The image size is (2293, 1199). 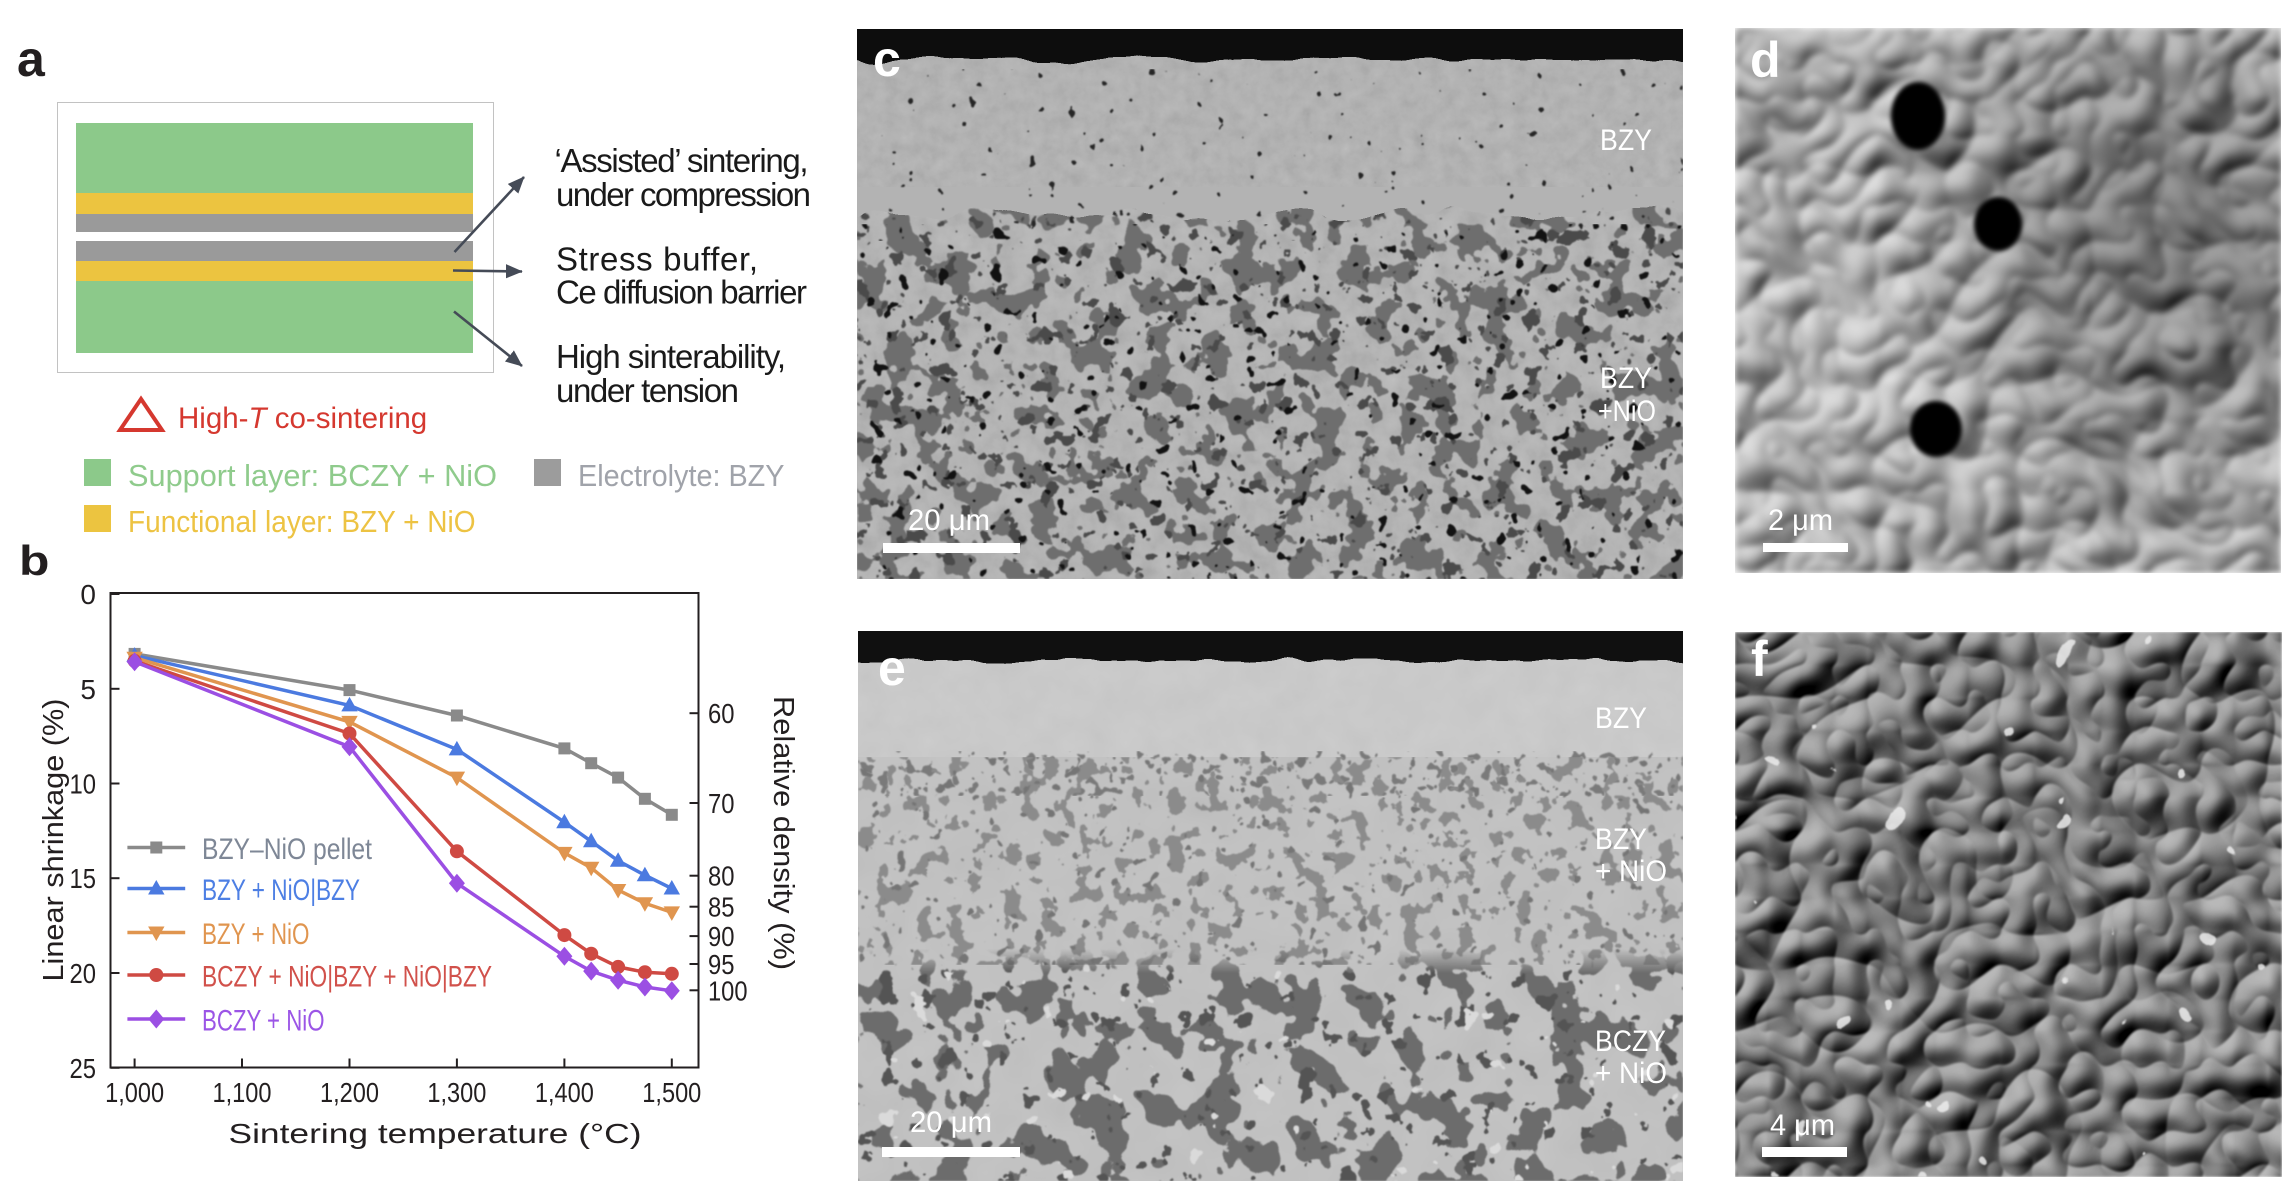 I want to click on svg-text: +NiO, so click(x=1627, y=411).